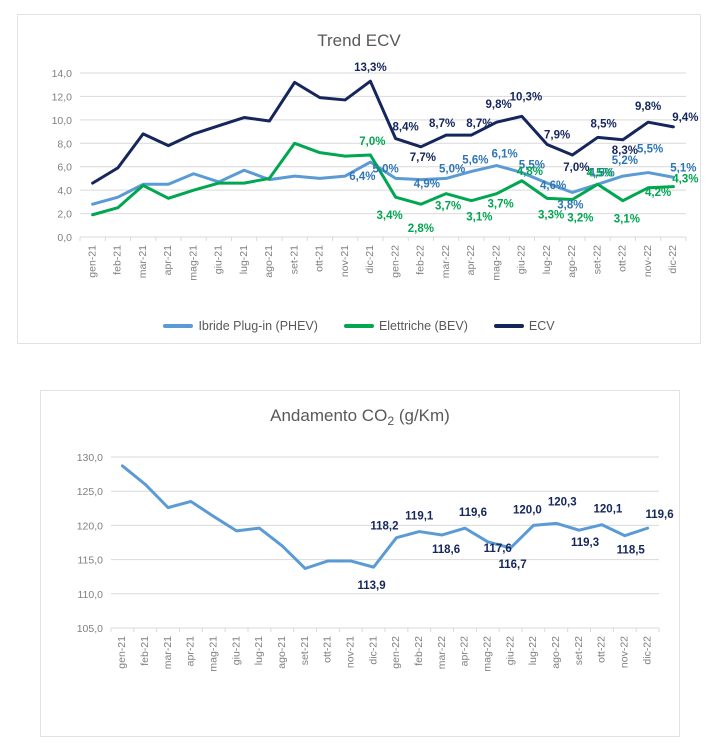  I want to click on x-axis-tick-label: giu-22, so click(510, 650).